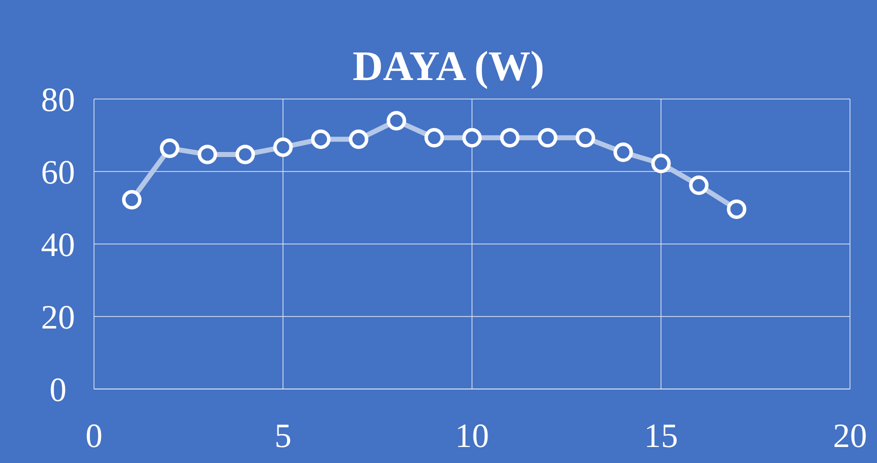 This screenshot has height=463, width=877. I want to click on y-tick-label: 40, so click(58, 245).